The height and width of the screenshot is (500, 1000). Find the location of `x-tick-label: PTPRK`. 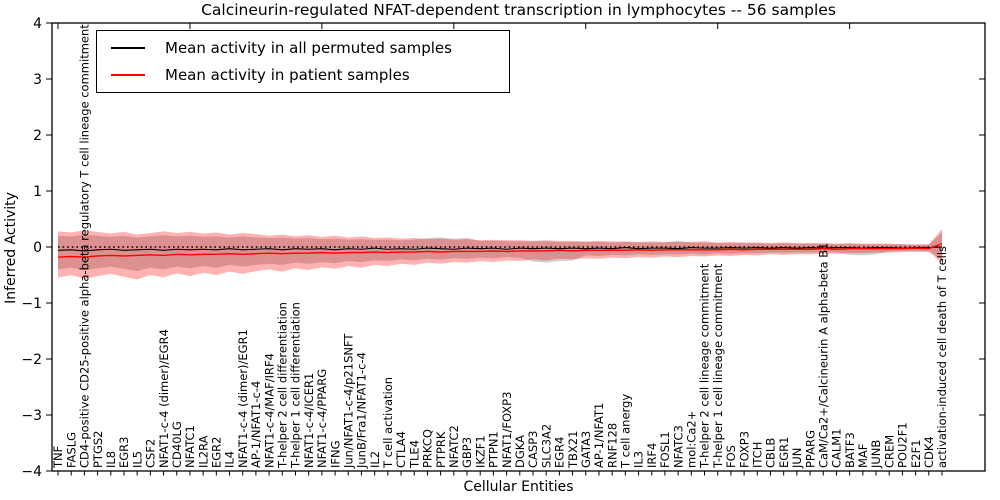

x-tick-label: PTPRK is located at coordinates (441, 449).